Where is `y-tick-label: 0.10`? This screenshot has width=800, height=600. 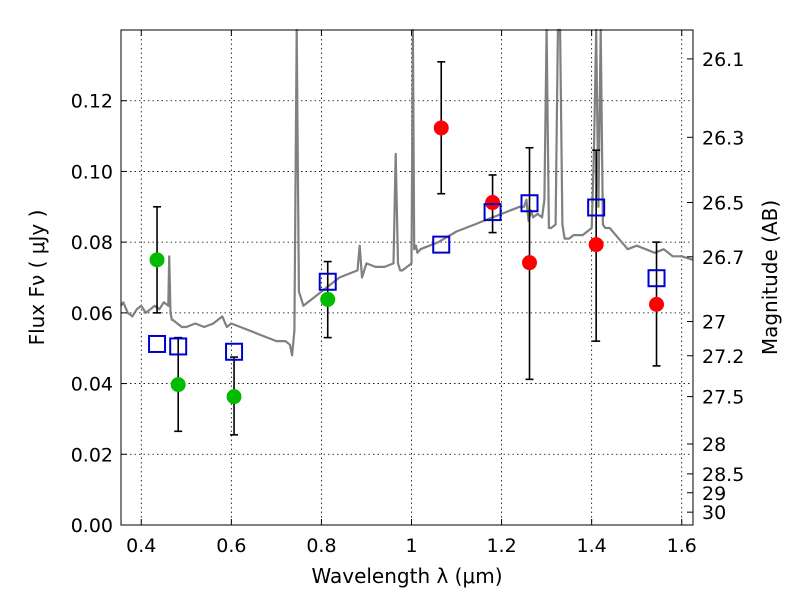
y-tick-label: 0.10 is located at coordinates (92, 172).